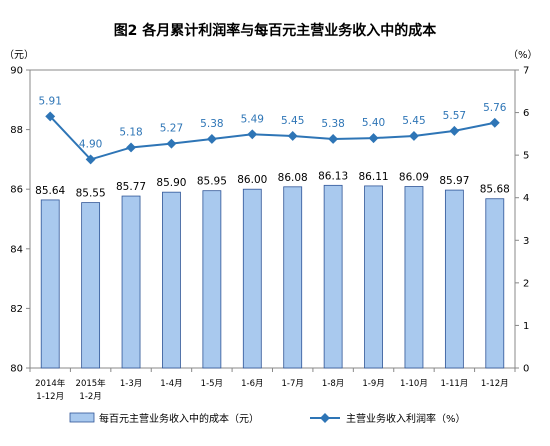 This screenshot has width=550, height=446. I want to click on left-axis-tick-label: 82, so click(16, 309).